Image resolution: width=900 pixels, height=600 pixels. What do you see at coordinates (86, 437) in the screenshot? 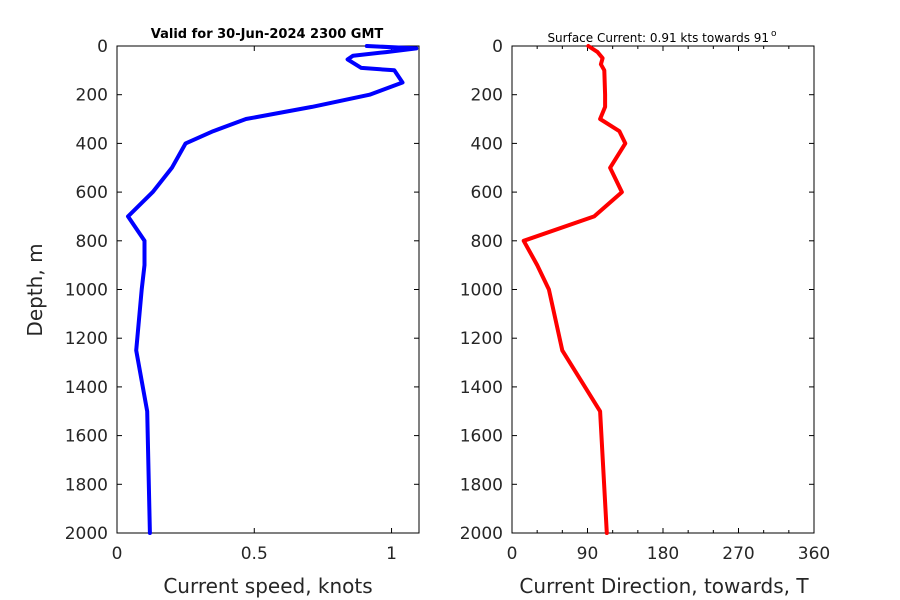
I see `speed-y-tick-label: 1600` at bounding box center [86, 437].